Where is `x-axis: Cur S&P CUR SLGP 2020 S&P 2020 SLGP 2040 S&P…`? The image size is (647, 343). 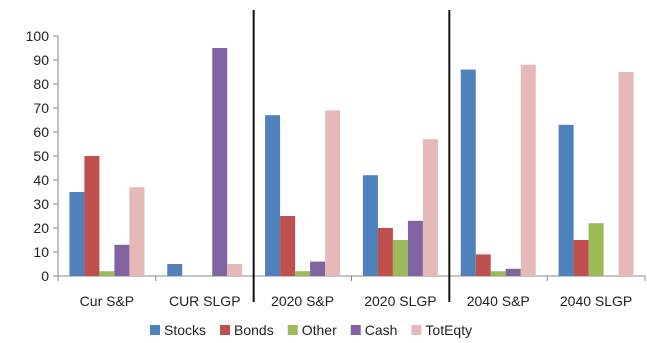 x-axis: Cur S&P CUR SLGP 2020 S&P 2020 SLGP 2040 S&P… is located at coordinates (351, 292).